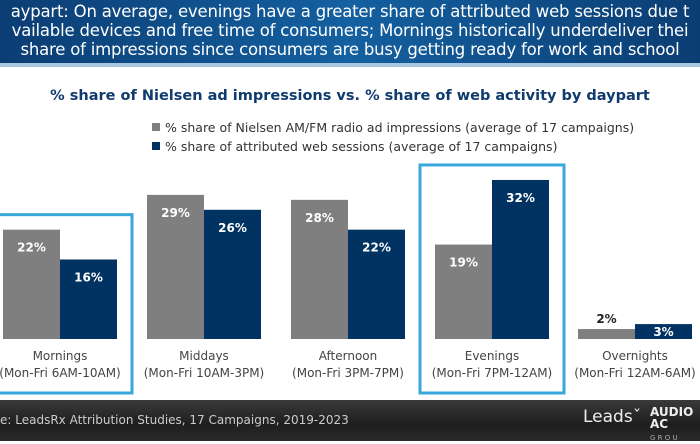 The height and width of the screenshot is (444, 700). What do you see at coordinates (31, 284) in the screenshot?
I see `bar-impressions-mornings` at bounding box center [31, 284].